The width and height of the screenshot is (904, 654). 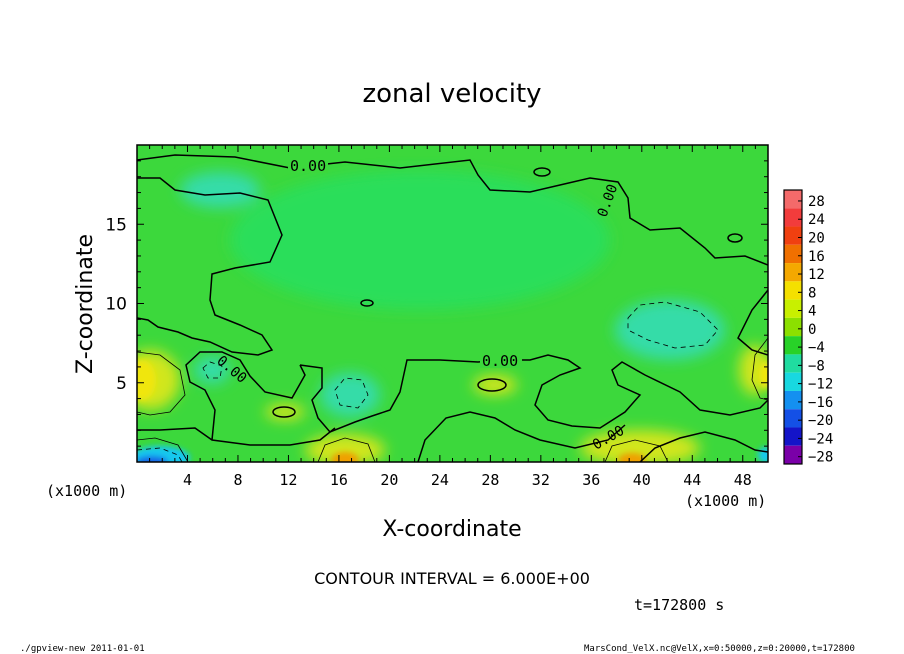 I want to click on thin-contour-cold, so click(x=163, y=449).